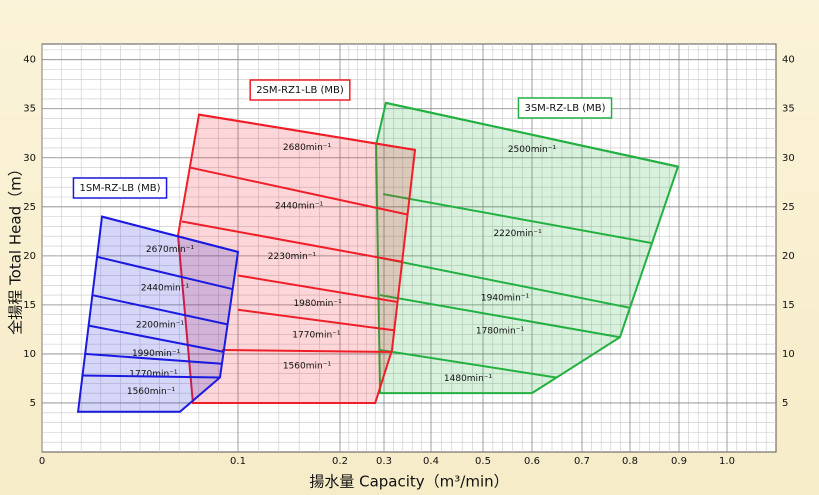  I want to click on curve-label: 1780min⁻¹, so click(500, 332).